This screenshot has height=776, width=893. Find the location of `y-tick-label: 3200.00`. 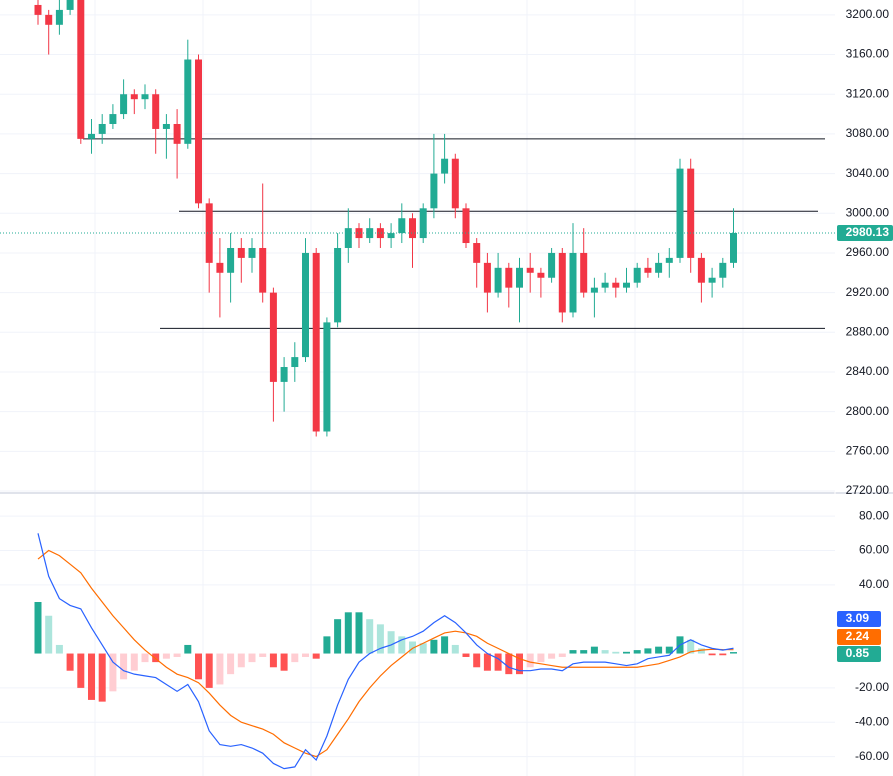

y-tick-label: 3200.00 is located at coordinates (868, 14).